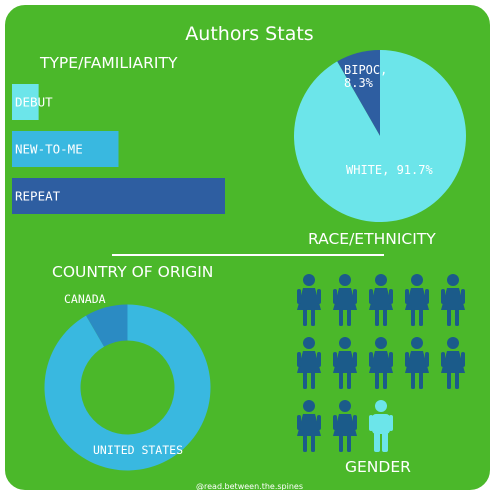 The image size is (499, 499). I want to click on race-ethnicity-pie-chart: BIPOC, 8.3% WHITE, 91.7%, so click(380, 136).